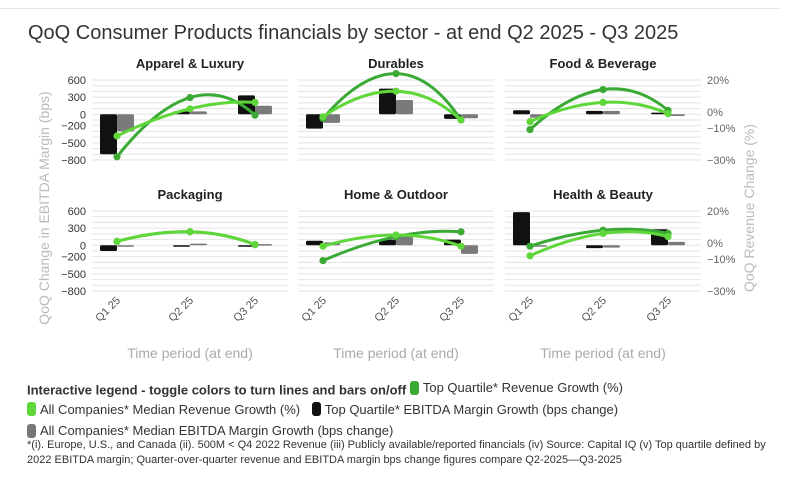 The image size is (788, 502). Describe the element at coordinates (77, 98) in the screenshot. I see `y-tick-label-left: 300` at that location.